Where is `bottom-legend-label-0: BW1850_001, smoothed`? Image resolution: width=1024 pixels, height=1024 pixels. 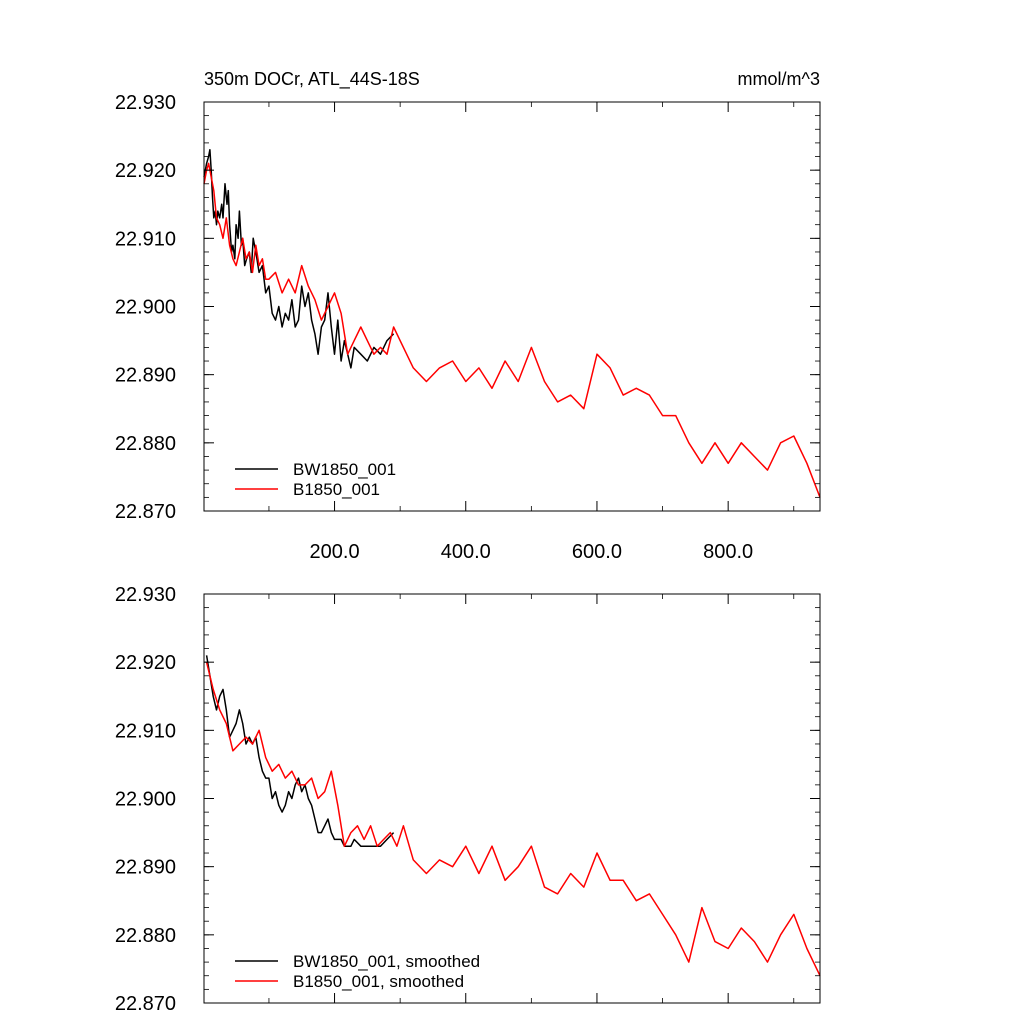
bottom-legend-label-0: BW1850_001, smoothed is located at coordinates (386, 961).